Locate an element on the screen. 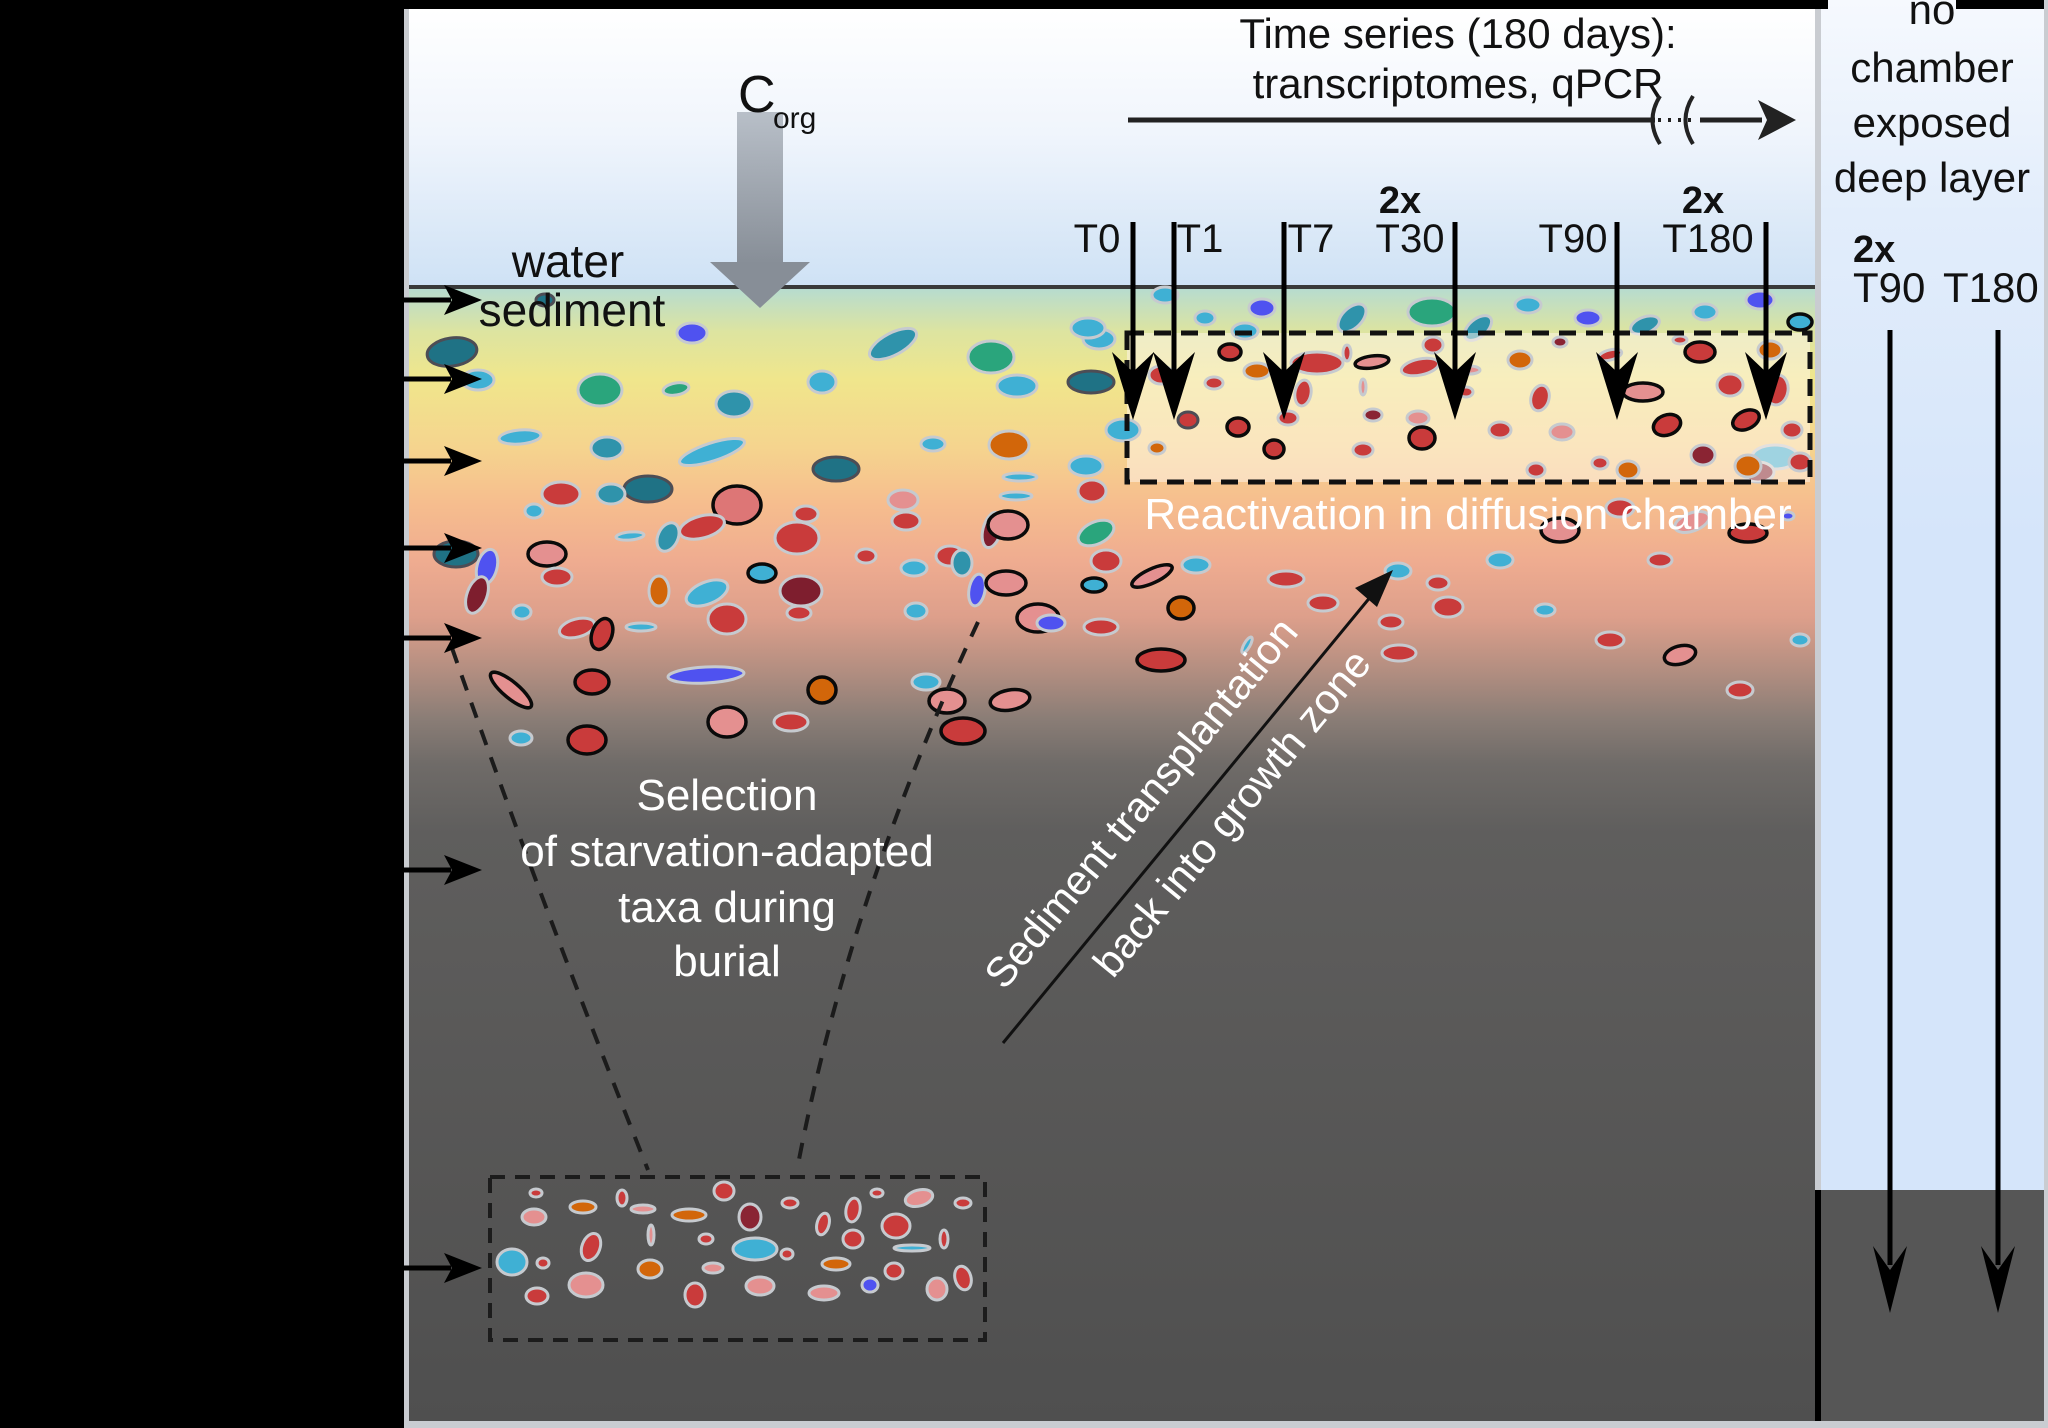 This screenshot has width=2048, height=1428. timeline-break-mark is located at coordinates (1656, 120).